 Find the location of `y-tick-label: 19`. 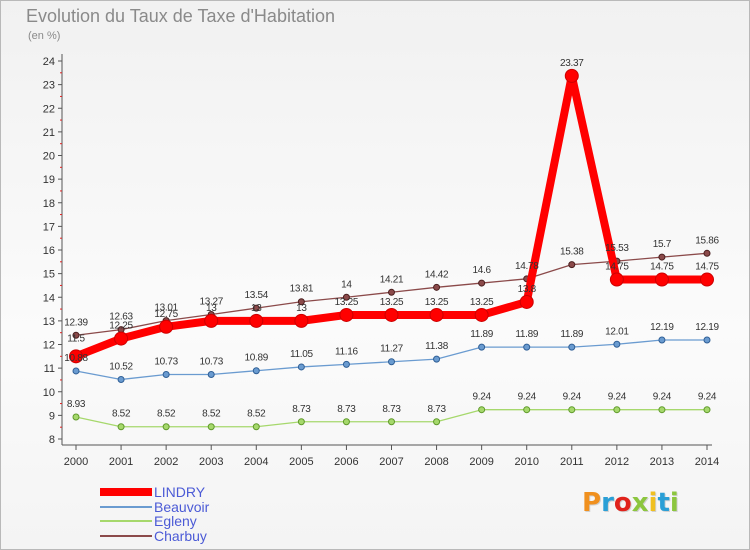

y-tick-label: 19 is located at coordinates (49, 180).